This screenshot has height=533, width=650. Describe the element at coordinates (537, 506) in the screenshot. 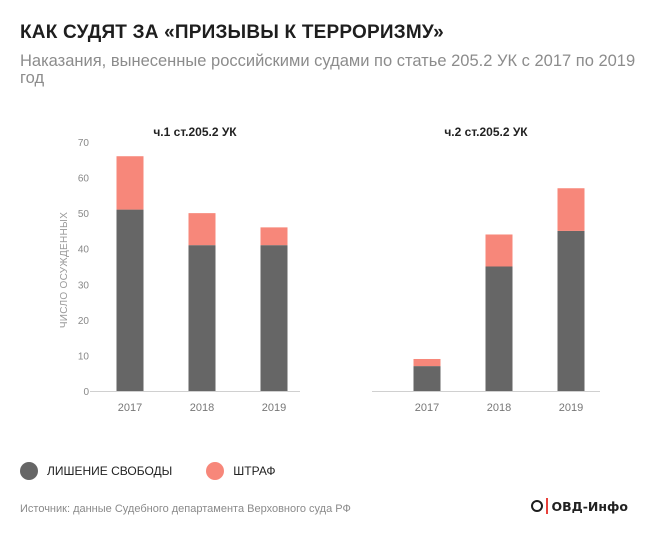

I see `logo-circle-icon` at that location.